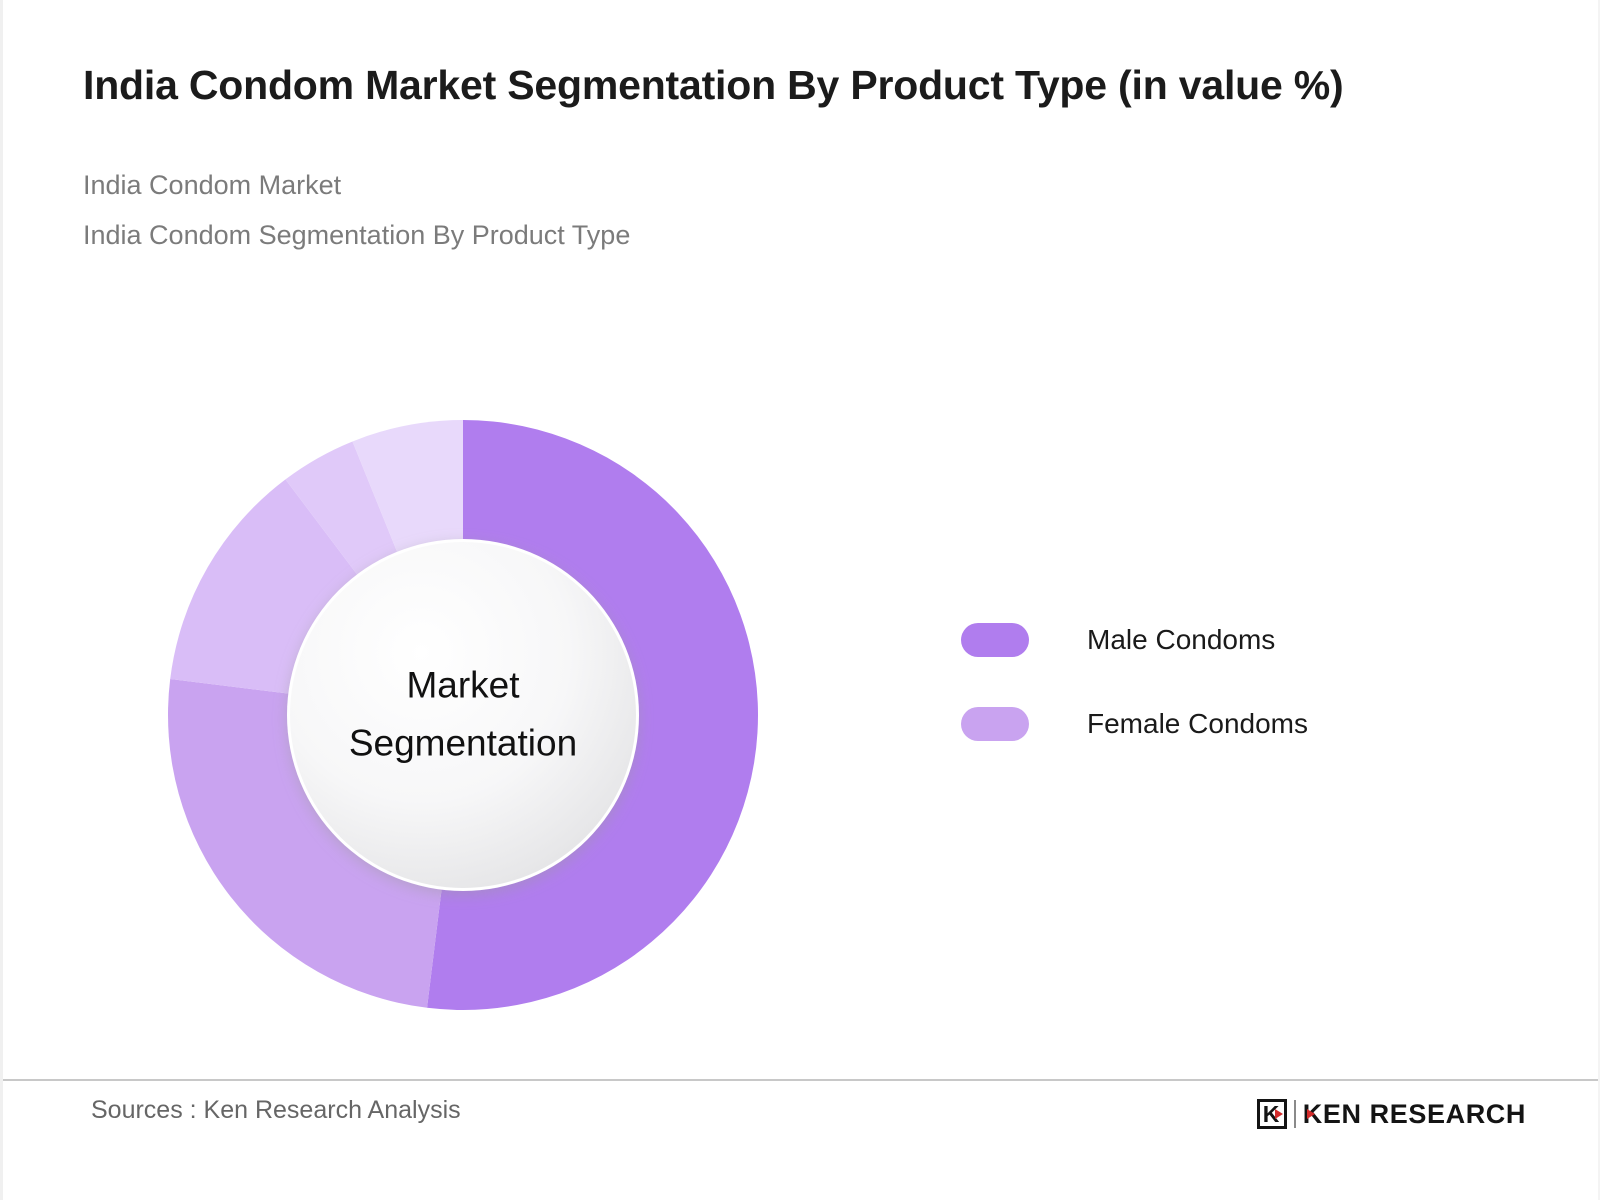 The image size is (1600, 1200). I want to click on legend-item-male-condoms: Male Condoms, so click(1134, 640).